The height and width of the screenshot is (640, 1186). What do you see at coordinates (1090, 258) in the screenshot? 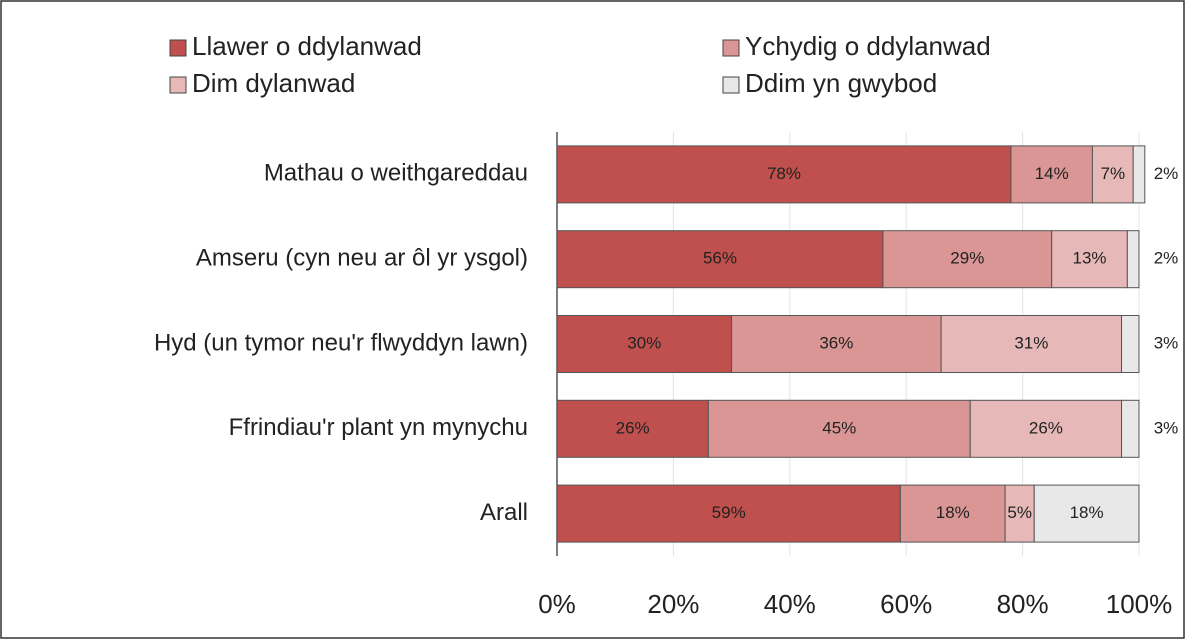
I see `value-label: 13%` at bounding box center [1090, 258].